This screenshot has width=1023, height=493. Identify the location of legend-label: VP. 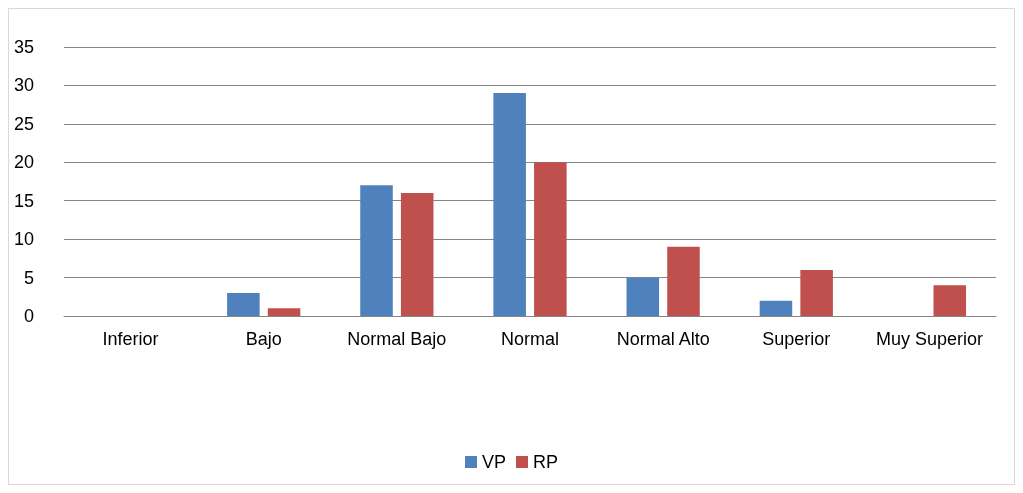
(494, 462).